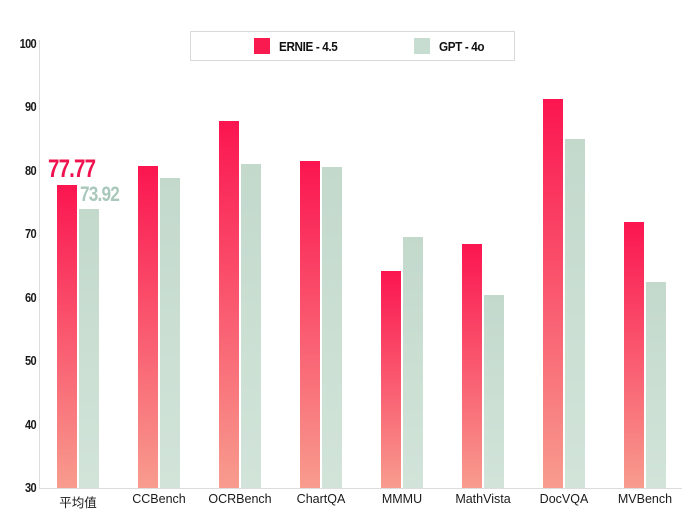  What do you see at coordinates (645, 499) in the screenshot?
I see `x-category-label-MVBench: MVBench` at bounding box center [645, 499].